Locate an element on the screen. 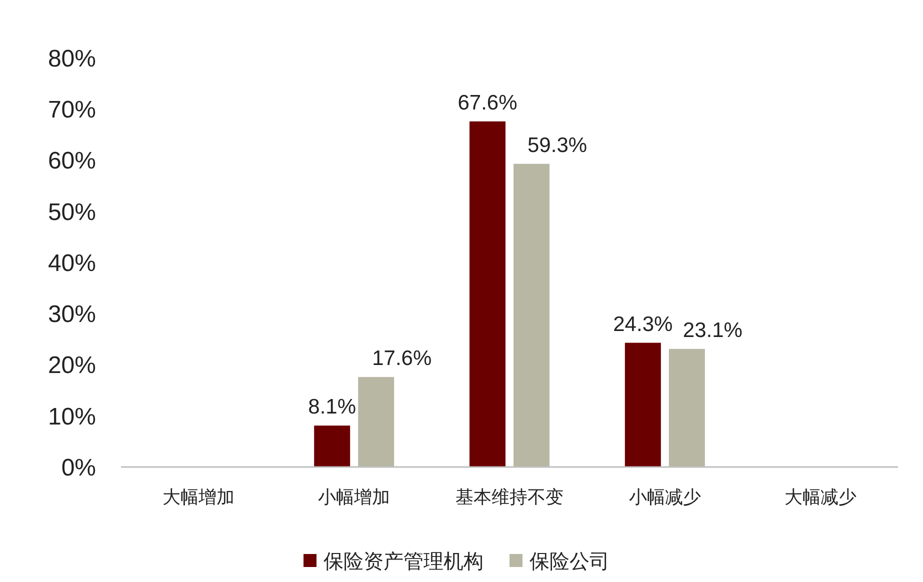  x-tick-label: 小幅减少 is located at coordinates (664, 497).